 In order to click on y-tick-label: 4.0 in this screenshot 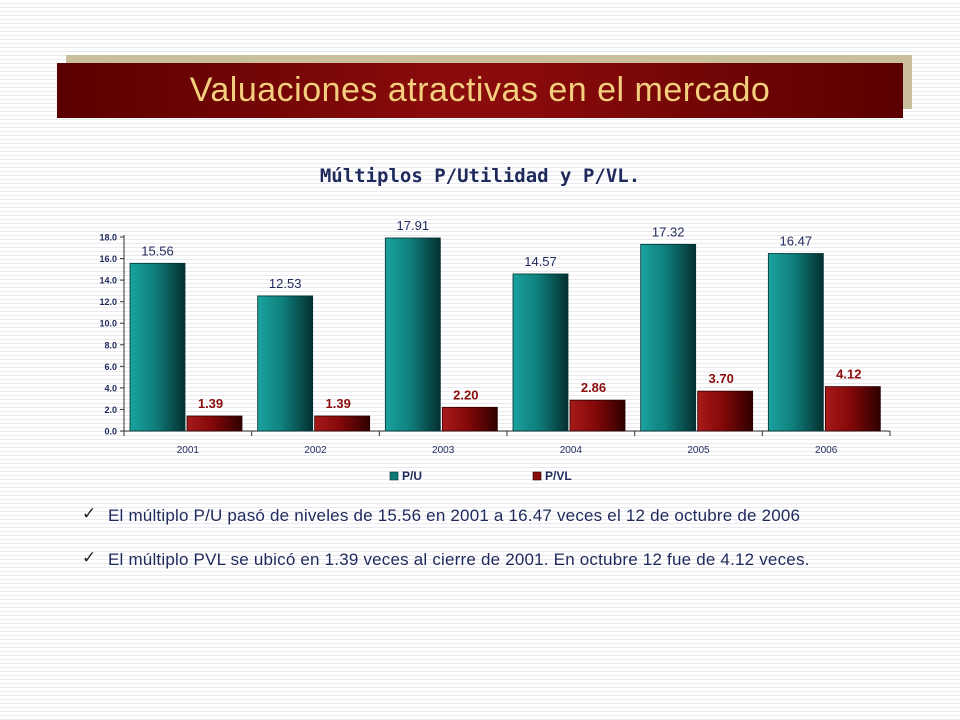, I will do `click(110, 388)`.